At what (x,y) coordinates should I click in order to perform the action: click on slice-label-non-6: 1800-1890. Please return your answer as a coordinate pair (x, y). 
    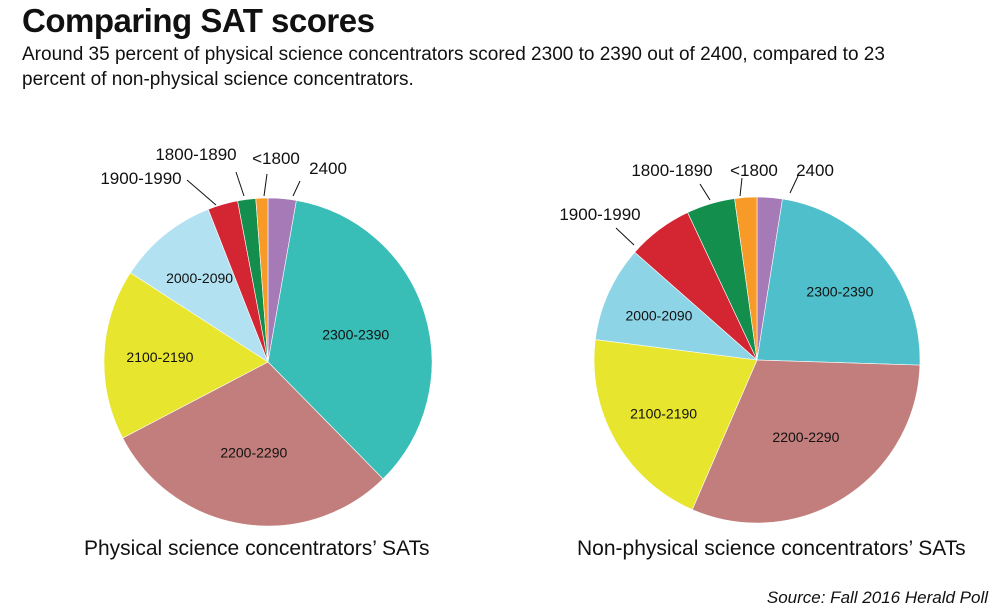
    Looking at the image, I should click on (671, 170).